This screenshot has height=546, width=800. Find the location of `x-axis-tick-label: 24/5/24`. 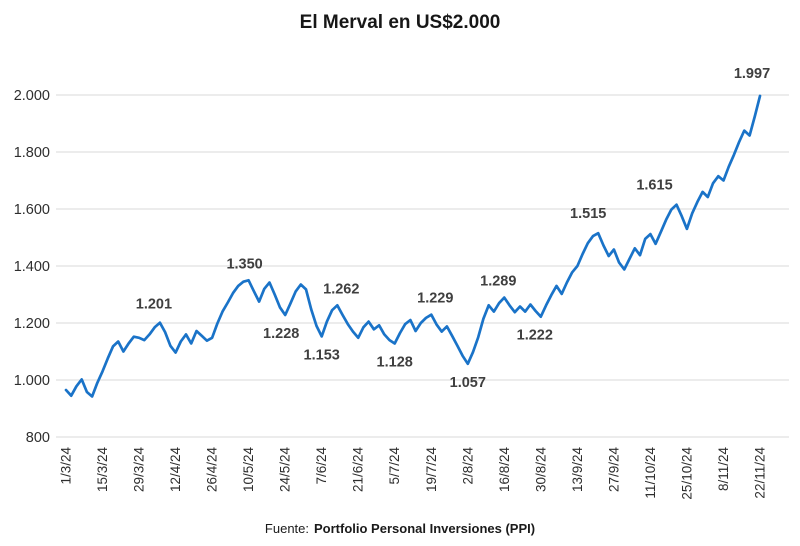

x-axis-tick-label: 24/5/24 is located at coordinates (285, 470).